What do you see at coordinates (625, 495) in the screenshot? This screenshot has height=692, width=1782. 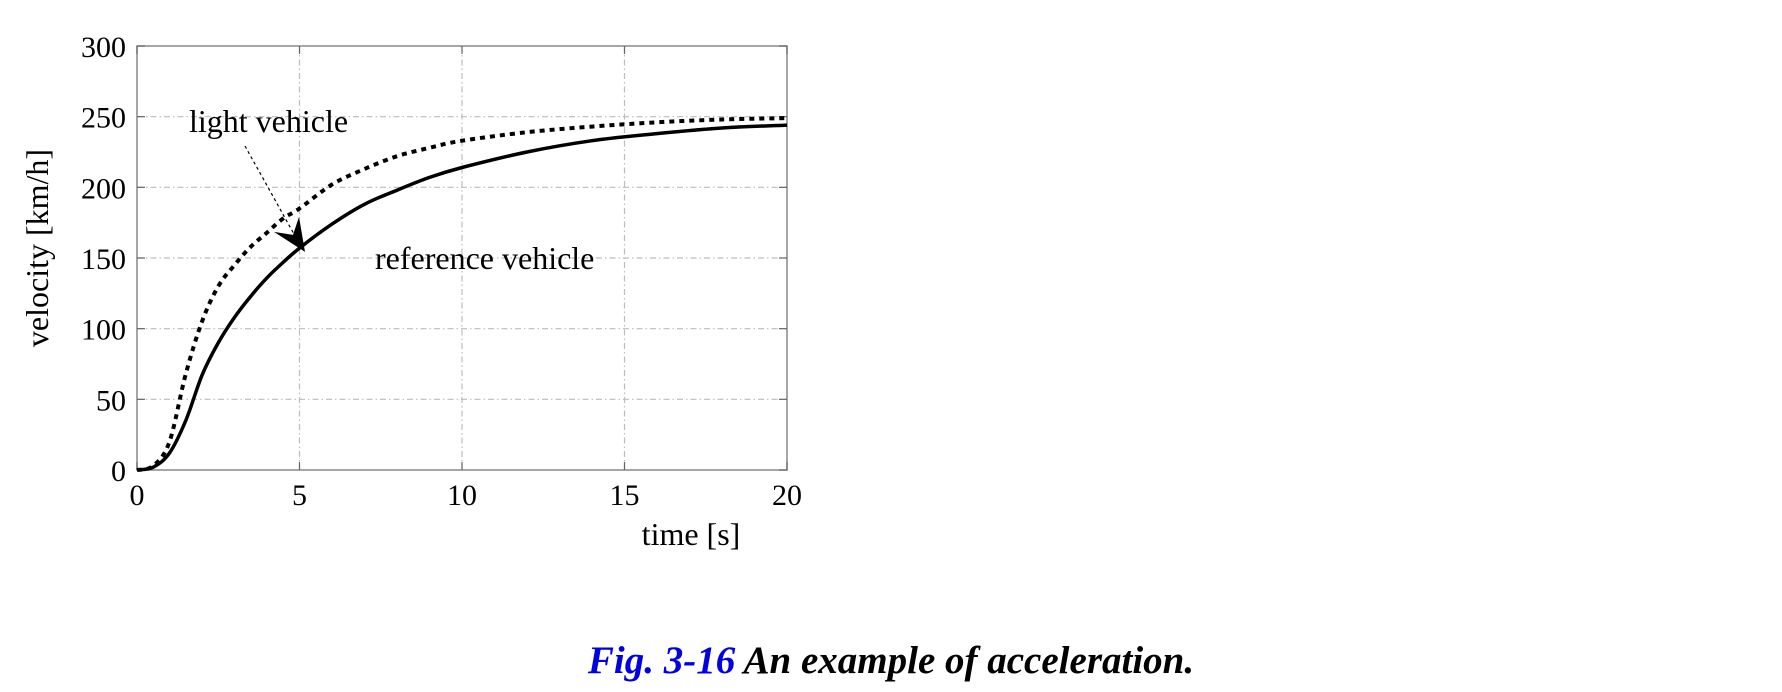 I see `x-tick-label: 15` at bounding box center [625, 495].